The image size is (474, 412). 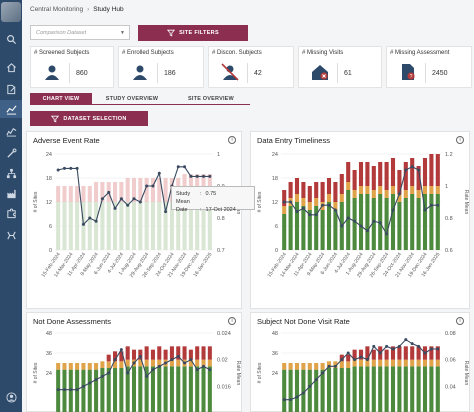 What do you see at coordinates (211, 99) in the screenshot?
I see `tab-site-overview: SITE OVERVIEW` at bounding box center [211, 99].